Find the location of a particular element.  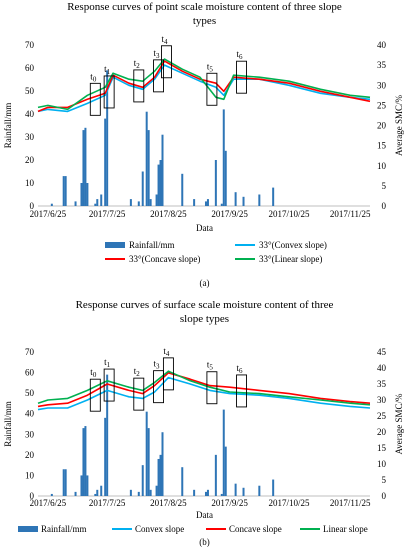

x-tick-label: 2017/11/25 is located at coordinates (350, 214).